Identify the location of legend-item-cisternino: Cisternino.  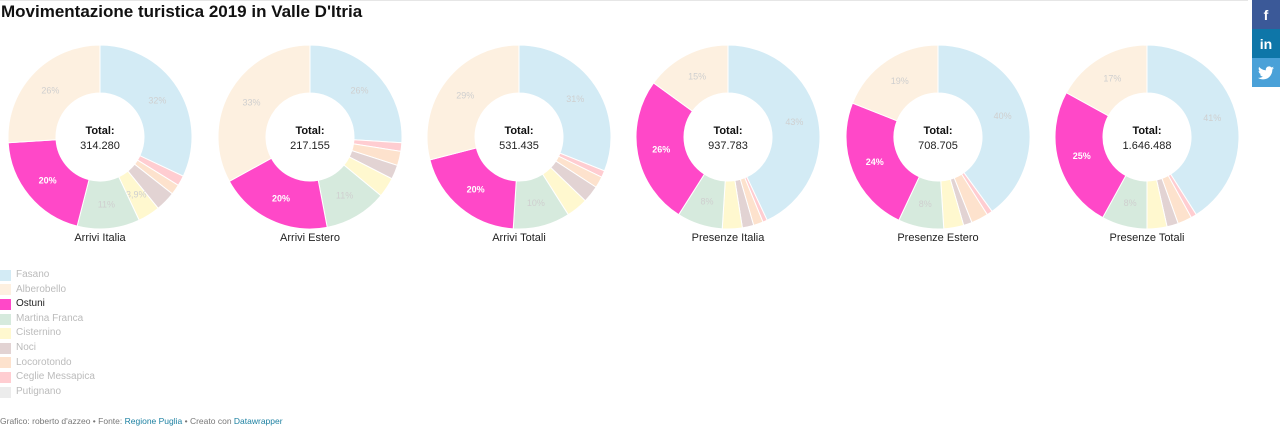
(47, 333).